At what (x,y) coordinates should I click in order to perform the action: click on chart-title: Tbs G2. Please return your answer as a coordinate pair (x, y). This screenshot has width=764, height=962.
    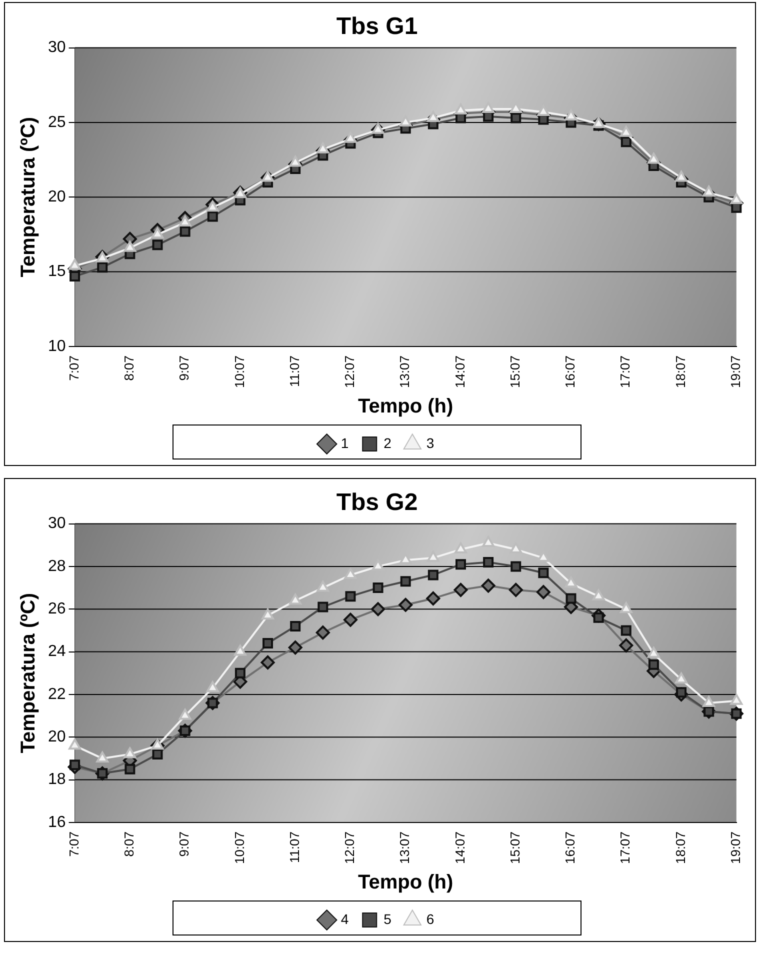
    Looking at the image, I should click on (377, 502).